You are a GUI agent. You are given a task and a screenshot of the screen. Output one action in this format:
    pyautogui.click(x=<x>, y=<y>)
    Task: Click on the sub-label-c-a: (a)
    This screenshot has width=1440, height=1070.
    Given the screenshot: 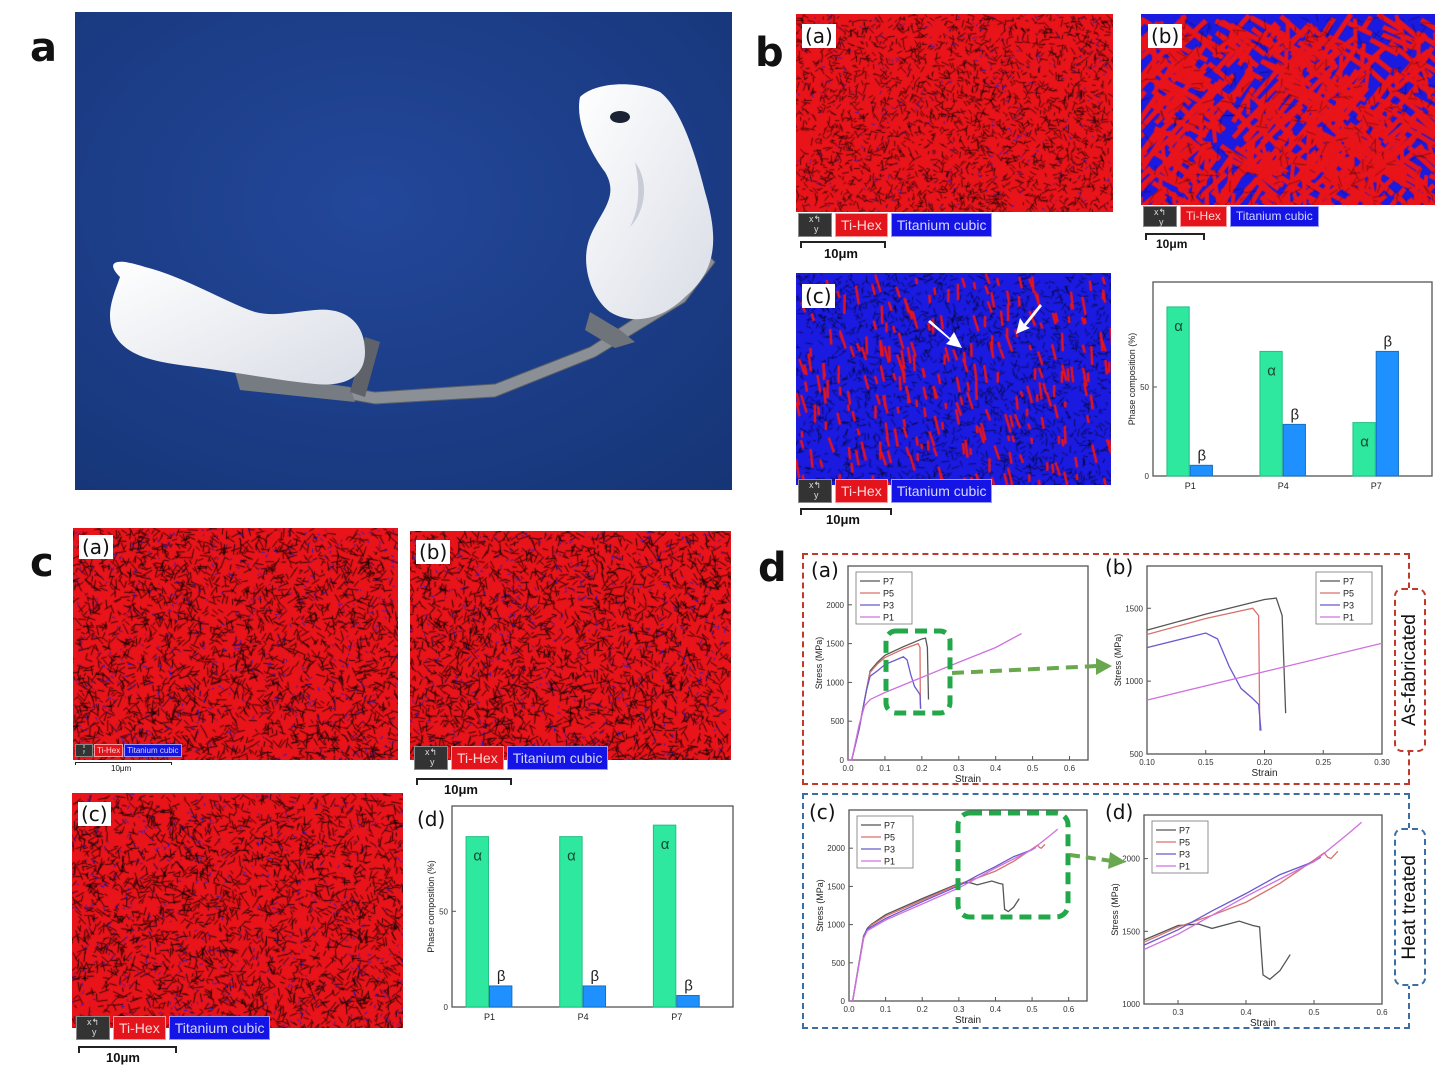 What is the action you would take?
    pyautogui.click(x=96, y=547)
    